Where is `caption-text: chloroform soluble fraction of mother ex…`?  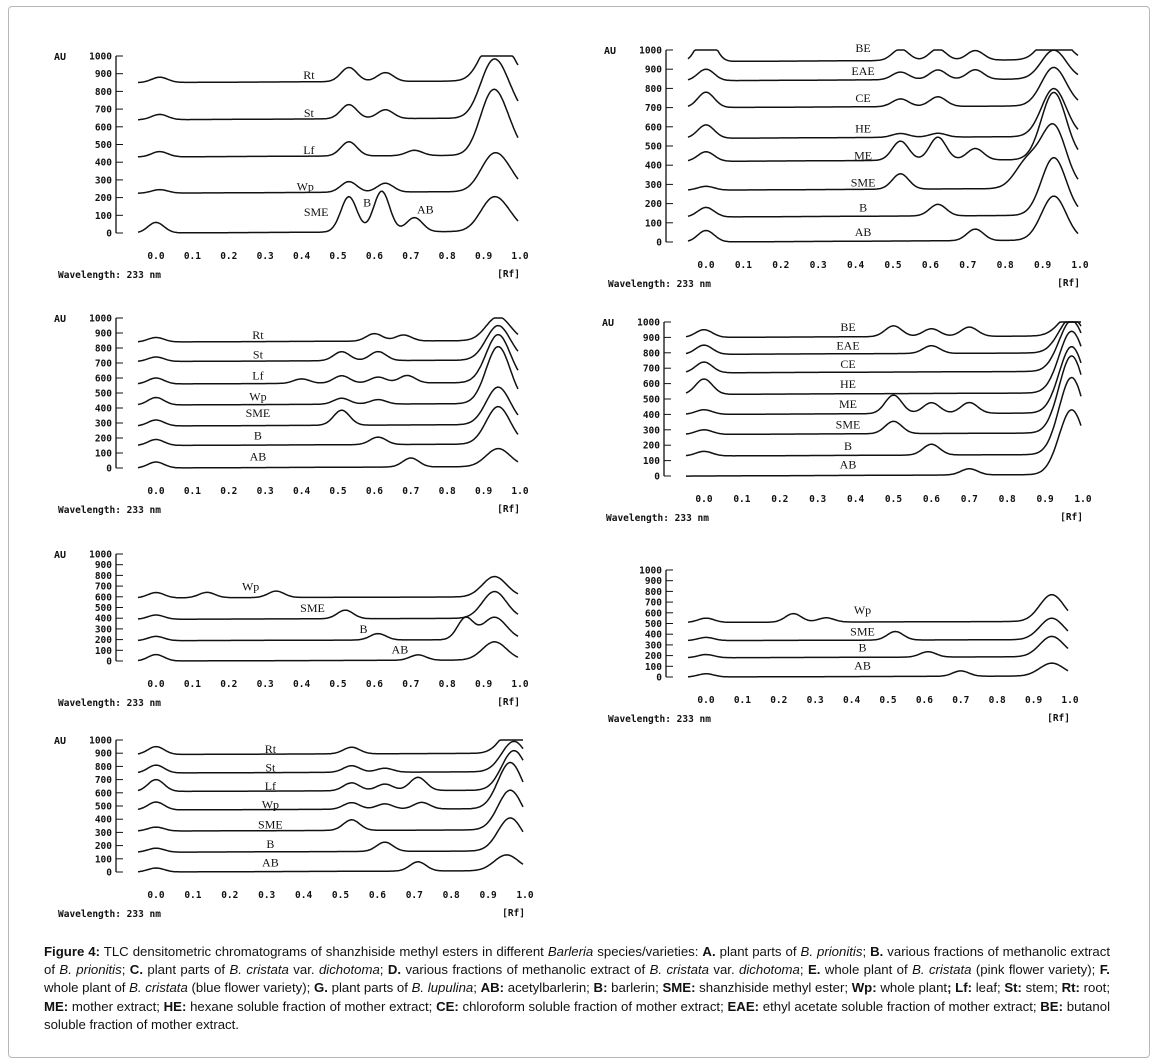 caption-text: chloroform soluble fraction of mother ex… is located at coordinates (593, 1006).